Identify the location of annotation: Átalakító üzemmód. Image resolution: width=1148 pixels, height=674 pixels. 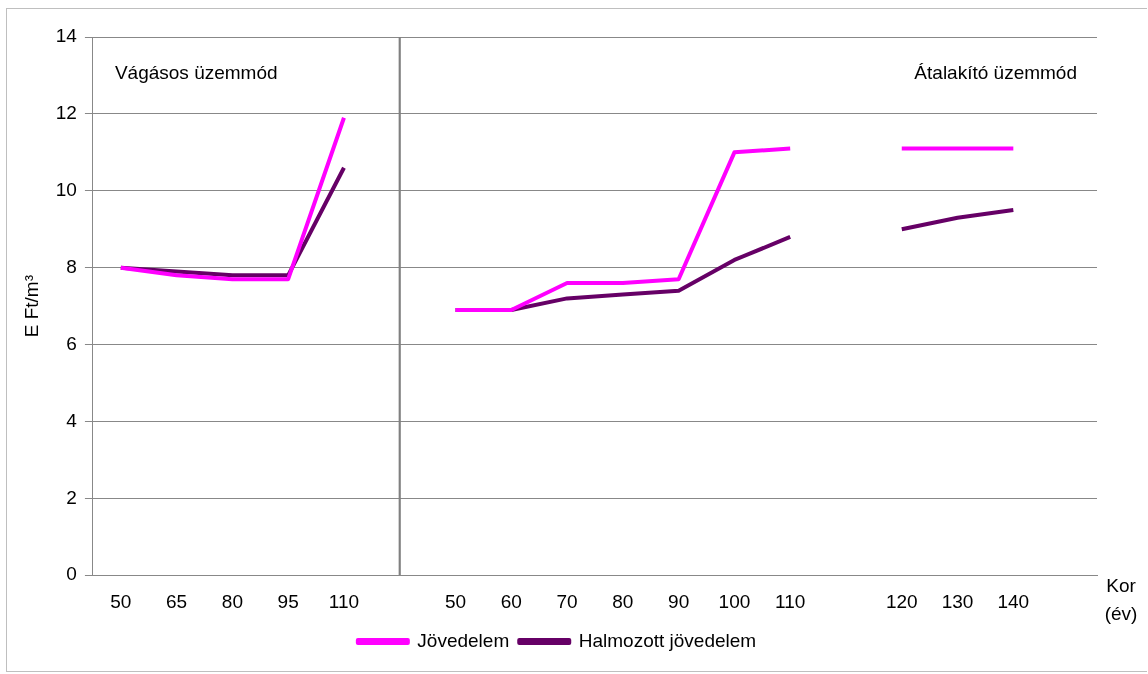
(995, 73).